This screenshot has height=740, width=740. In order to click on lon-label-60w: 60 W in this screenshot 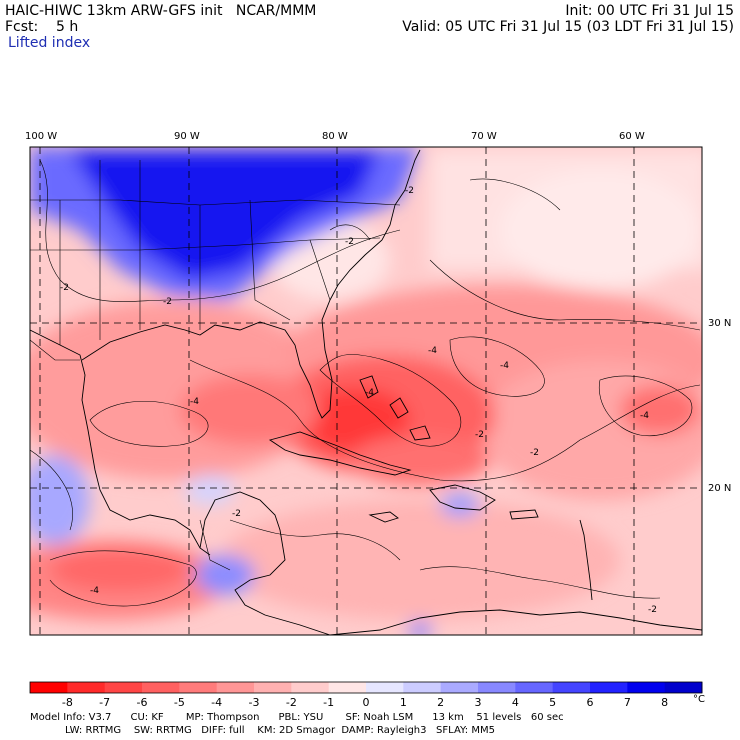, I will do `click(632, 136)`.